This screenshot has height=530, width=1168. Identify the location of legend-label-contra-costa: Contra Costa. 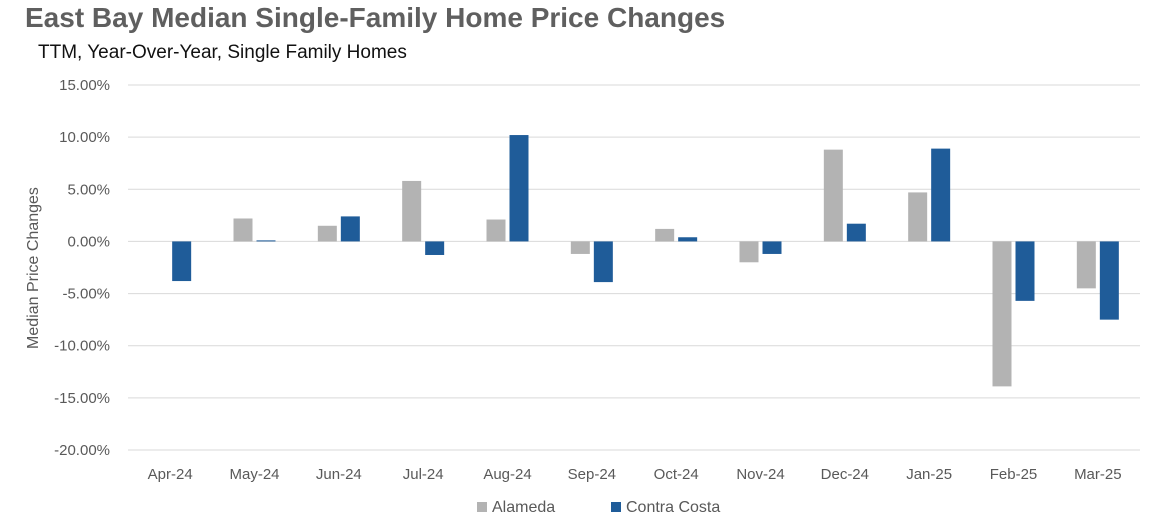
(673, 507).